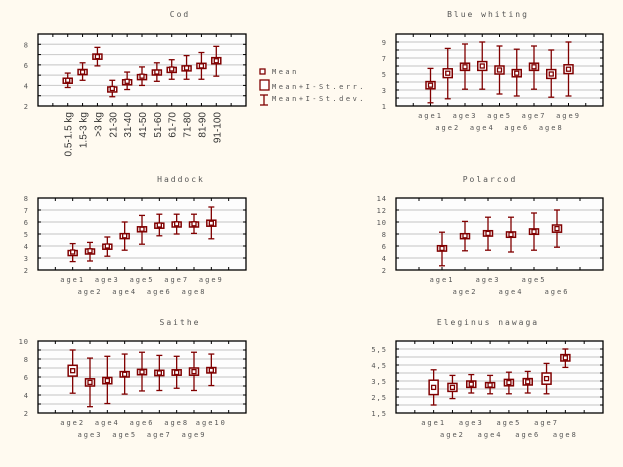 This screenshot has height=467, width=623. I want to click on x-category-label: >3 kg, so click(98, 124).